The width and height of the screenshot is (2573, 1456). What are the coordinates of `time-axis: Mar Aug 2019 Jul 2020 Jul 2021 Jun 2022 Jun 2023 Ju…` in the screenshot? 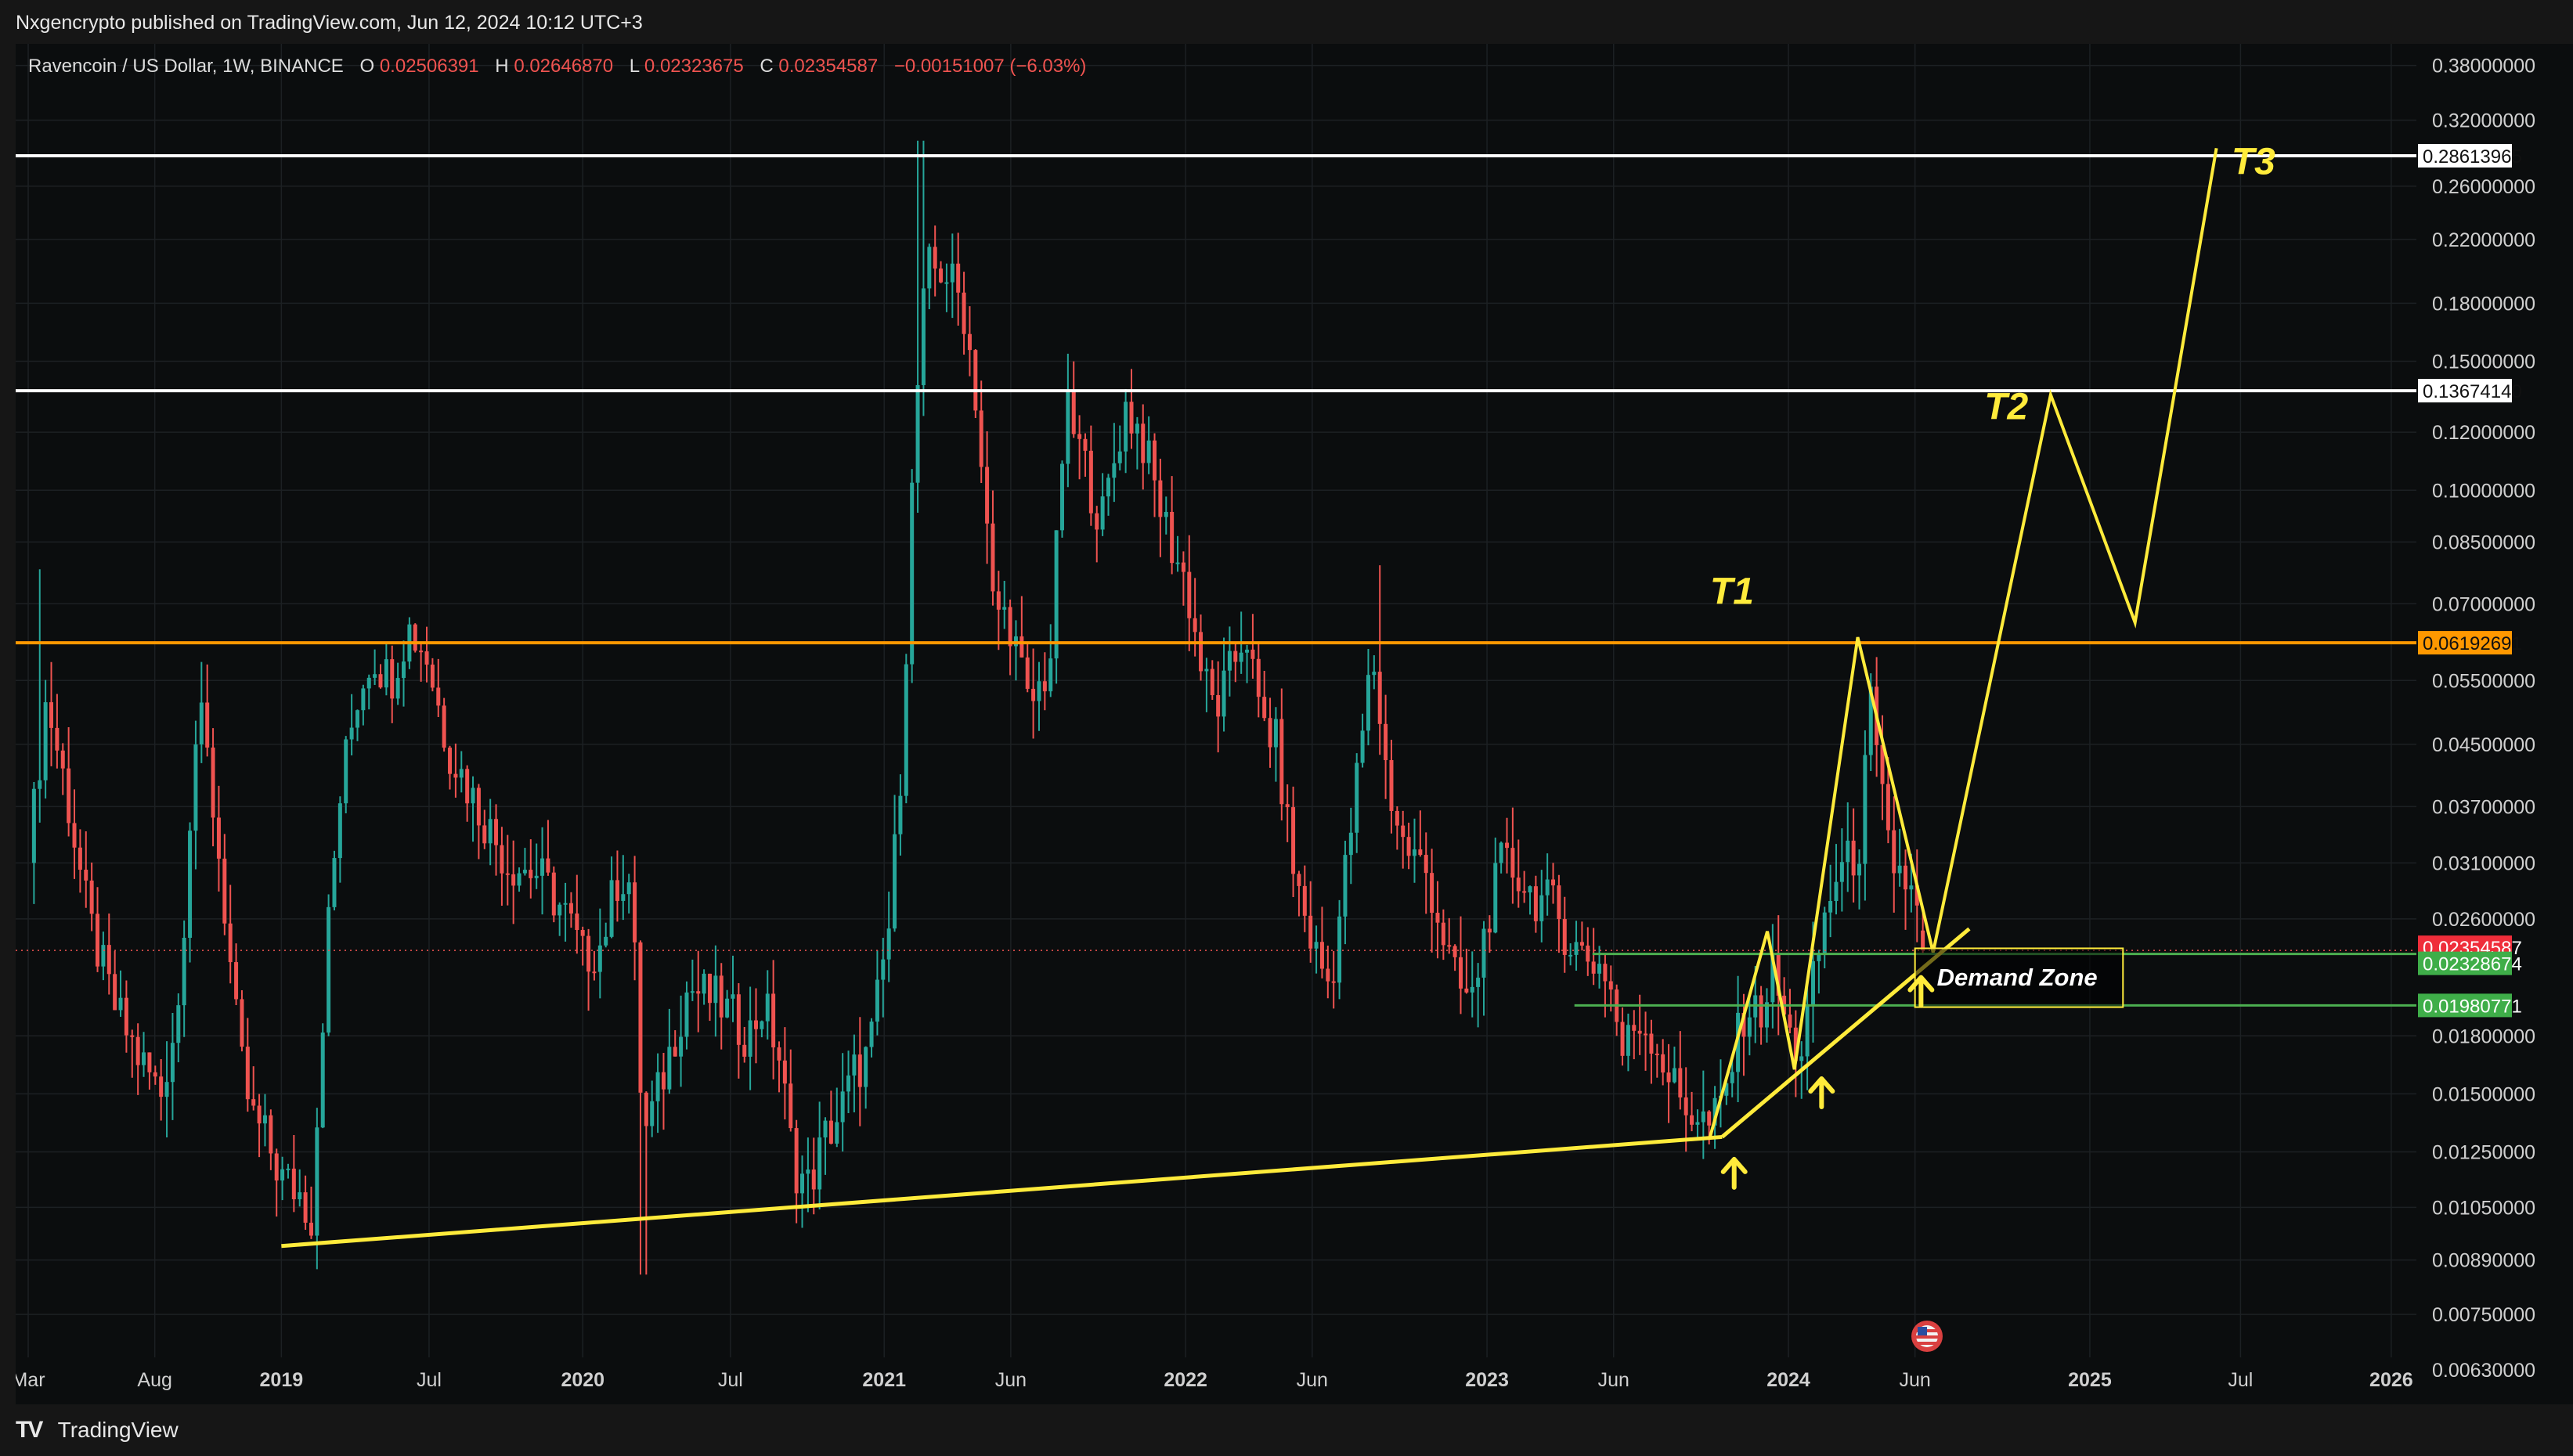 It's located at (1214, 1380).